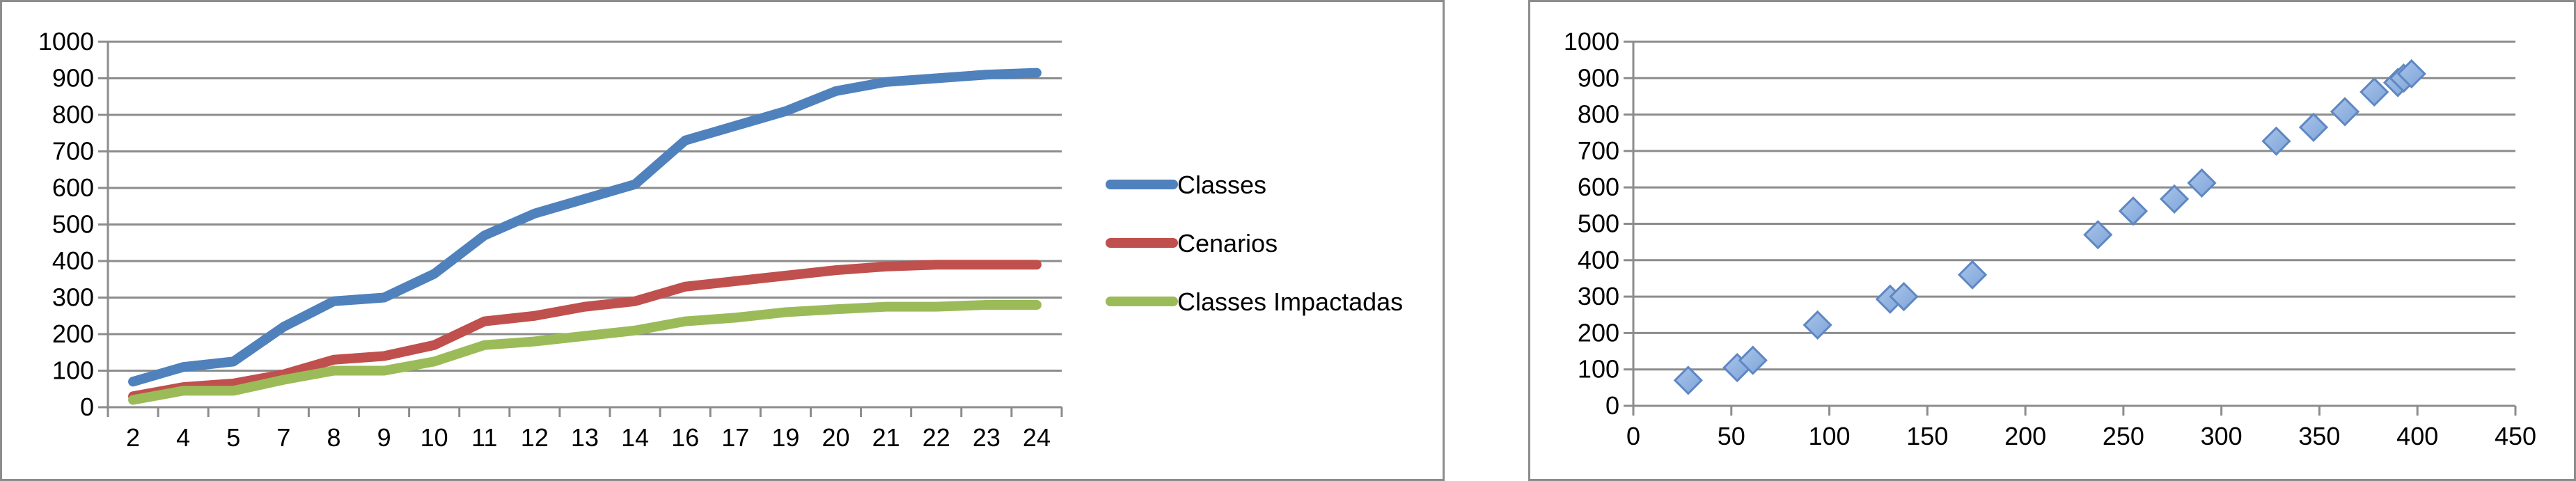 This screenshot has width=2576, height=481. Describe the element at coordinates (785, 437) in the screenshot. I see `x-tick-label: 19` at that location.